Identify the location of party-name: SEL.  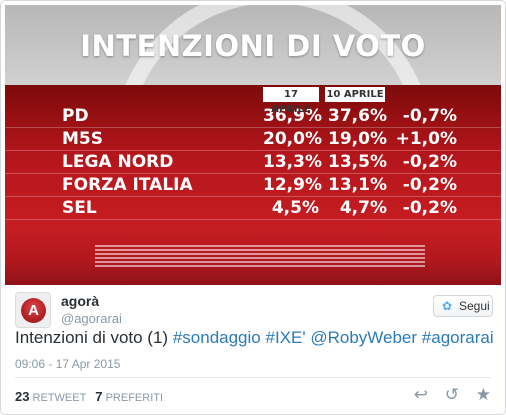
(79, 208).